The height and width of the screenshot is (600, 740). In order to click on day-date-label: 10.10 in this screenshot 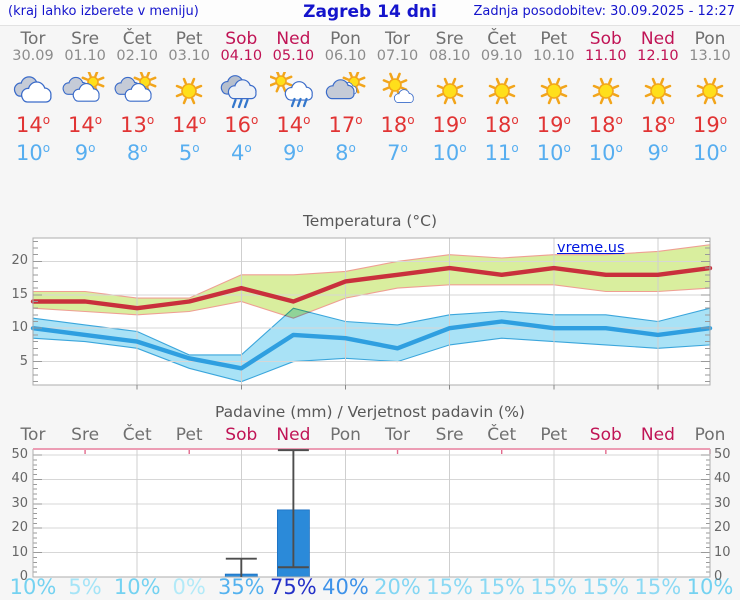, I will do `click(554, 56)`.